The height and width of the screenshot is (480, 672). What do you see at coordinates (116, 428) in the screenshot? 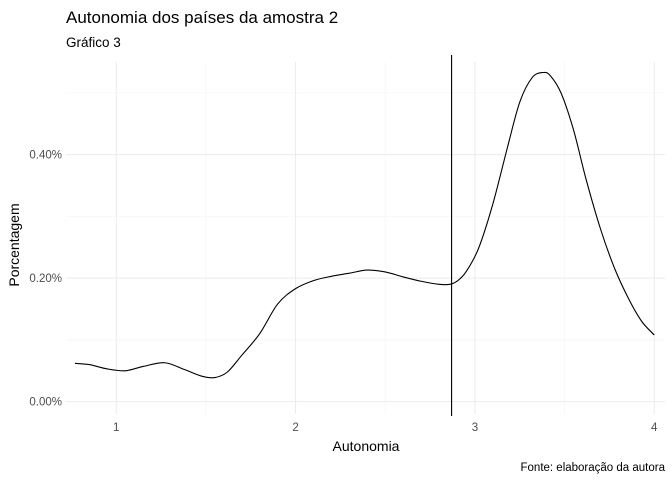
I see `x-tick-label: 1` at bounding box center [116, 428].